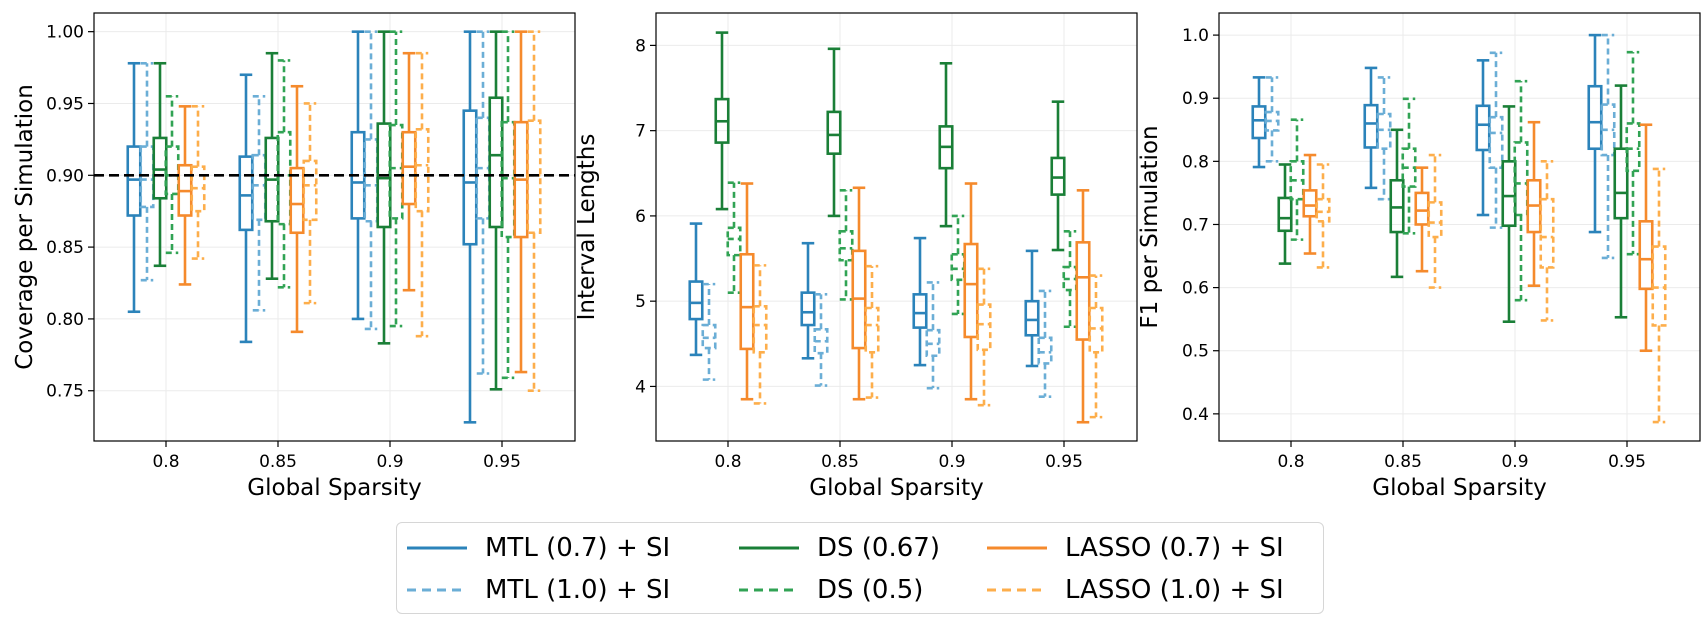 This screenshot has width=1708, height=628. I want to click on y-tick-label: 0.8, so click(1195, 162).